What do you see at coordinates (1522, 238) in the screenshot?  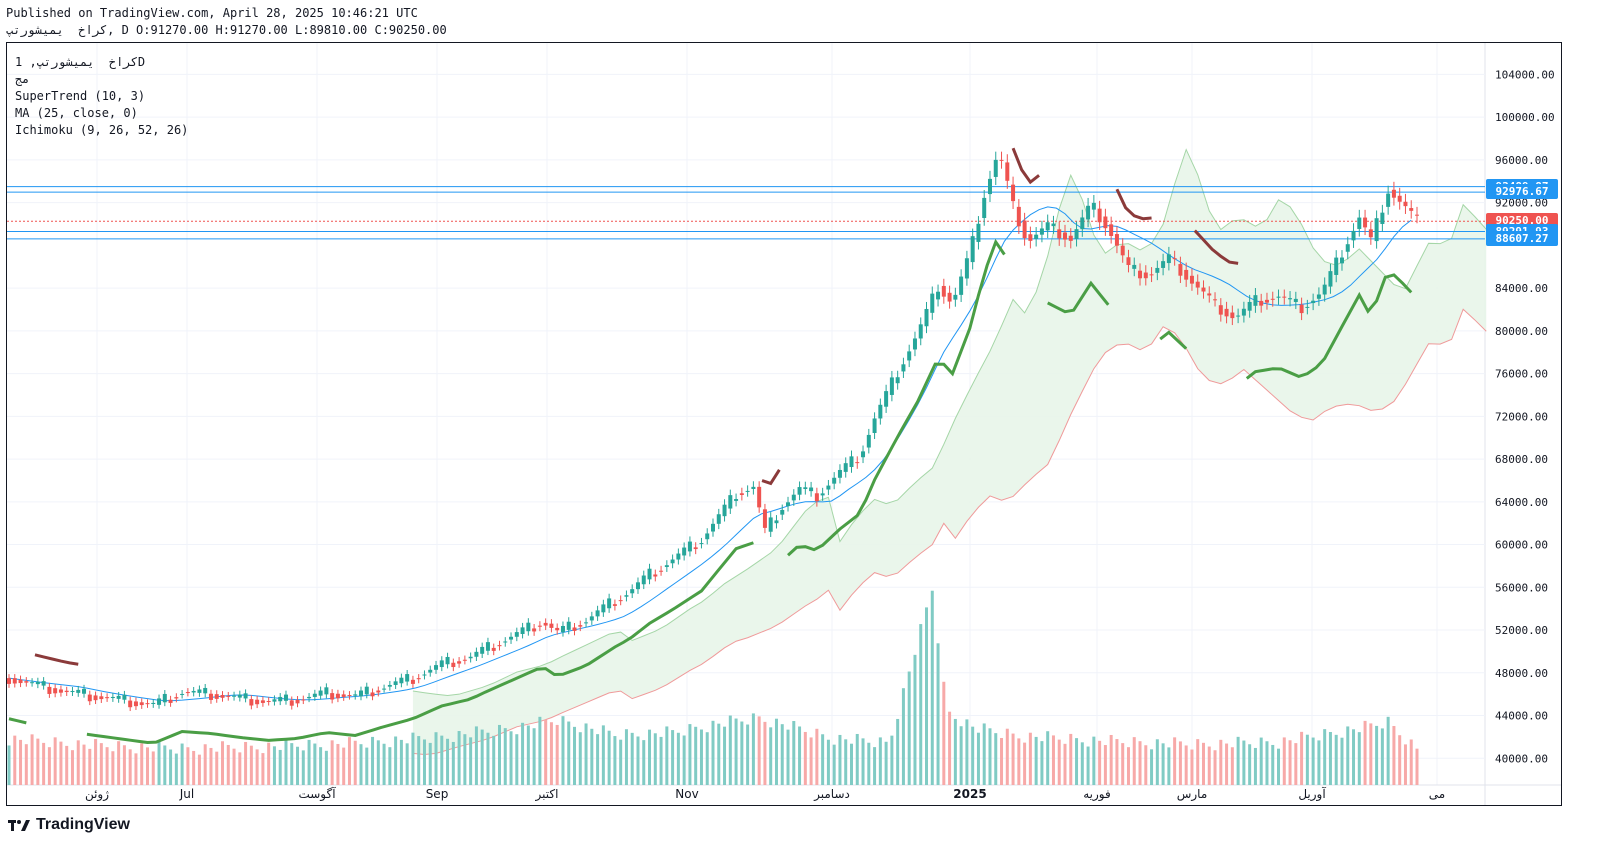 I see `price-tag: 88607.27` at bounding box center [1522, 238].